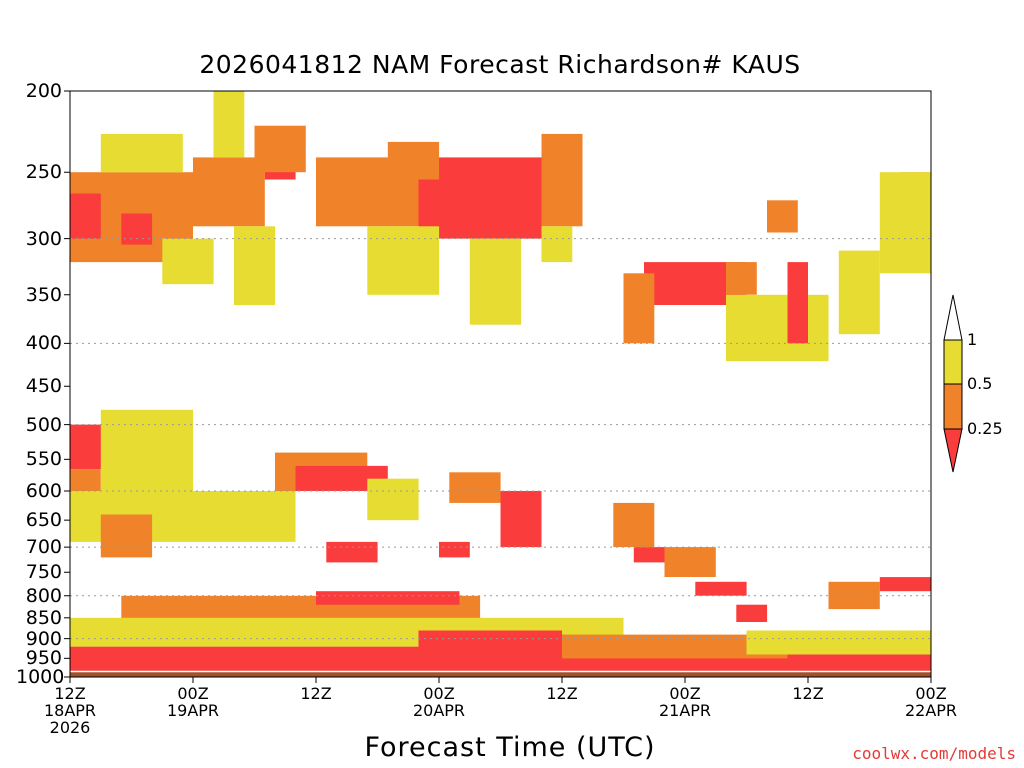 The image size is (1024, 768). What do you see at coordinates (43, 459) in the screenshot?
I see `y-tick-label: 550` at bounding box center [43, 459].